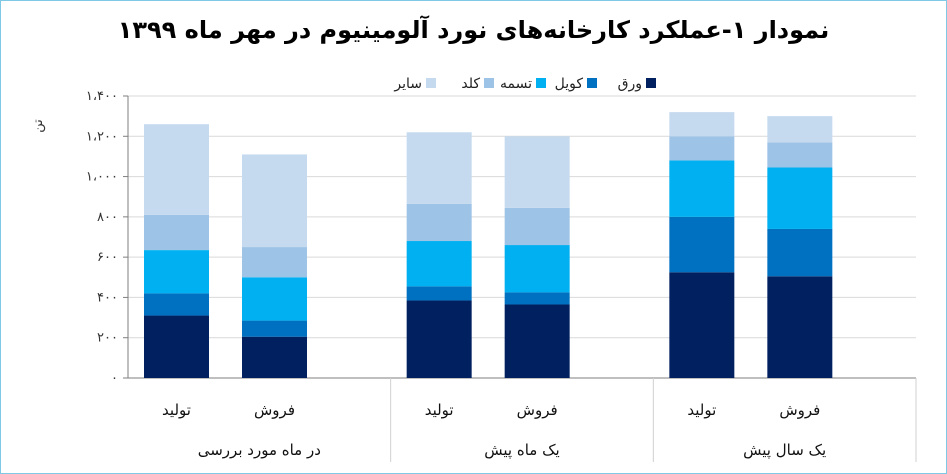 Image resolution: width=947 pixels, height=474 pixels. What do you see at coordinates (107, 338) in the screenshot?
I see `y-tick-label: ۲۰۰` at bounding box center [107, 338].